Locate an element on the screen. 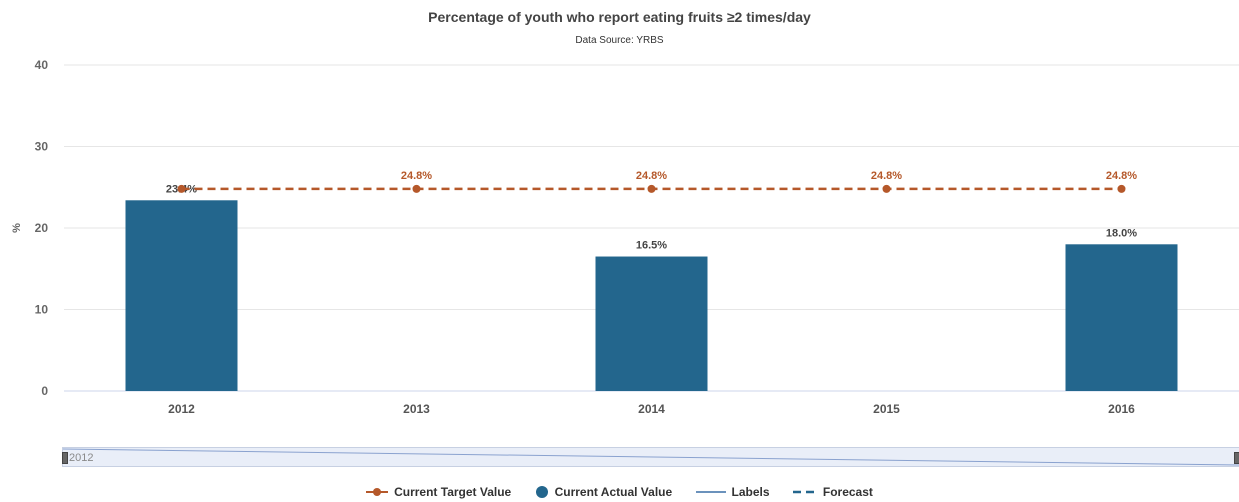 The width and height of the screenshot is (1239, 502). navigator-label: 2012 is located at coordinates (81, 458).